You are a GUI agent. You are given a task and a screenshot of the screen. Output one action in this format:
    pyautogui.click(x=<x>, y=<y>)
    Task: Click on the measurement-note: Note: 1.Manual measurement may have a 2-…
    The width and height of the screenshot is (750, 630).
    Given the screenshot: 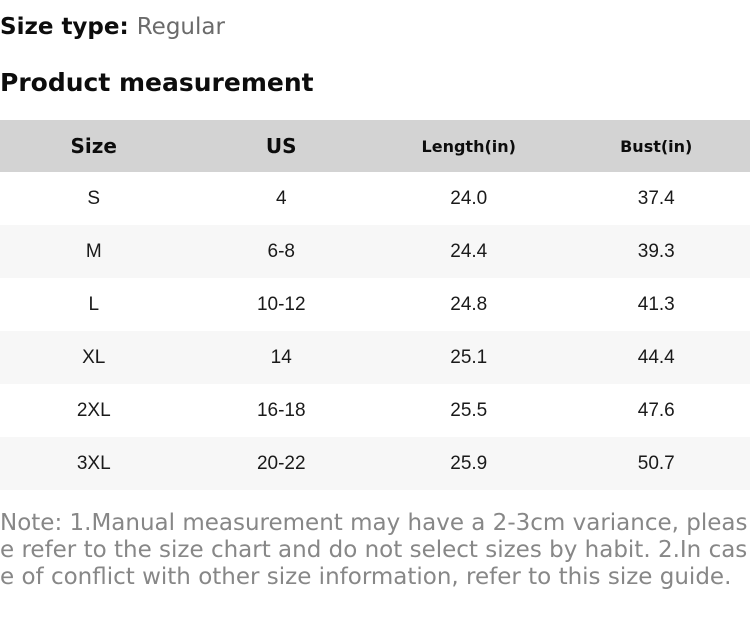 What is the action you would take?
    pyautogui.click(x=374, y=550)
    